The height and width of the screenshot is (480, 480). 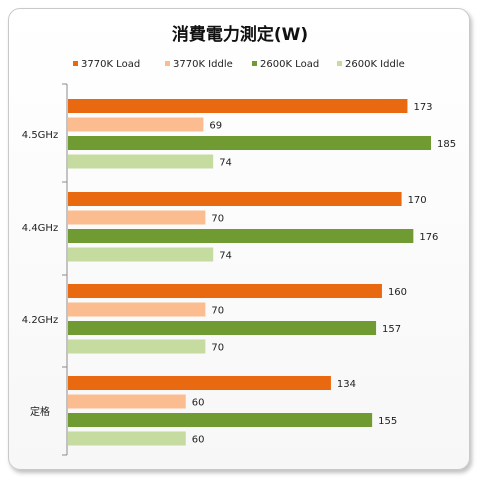 What do you see at coordinates (375, 64) in the screenshot?
I see `legend-label-4: 2600K Iddle` at bounding box center [375, 64].